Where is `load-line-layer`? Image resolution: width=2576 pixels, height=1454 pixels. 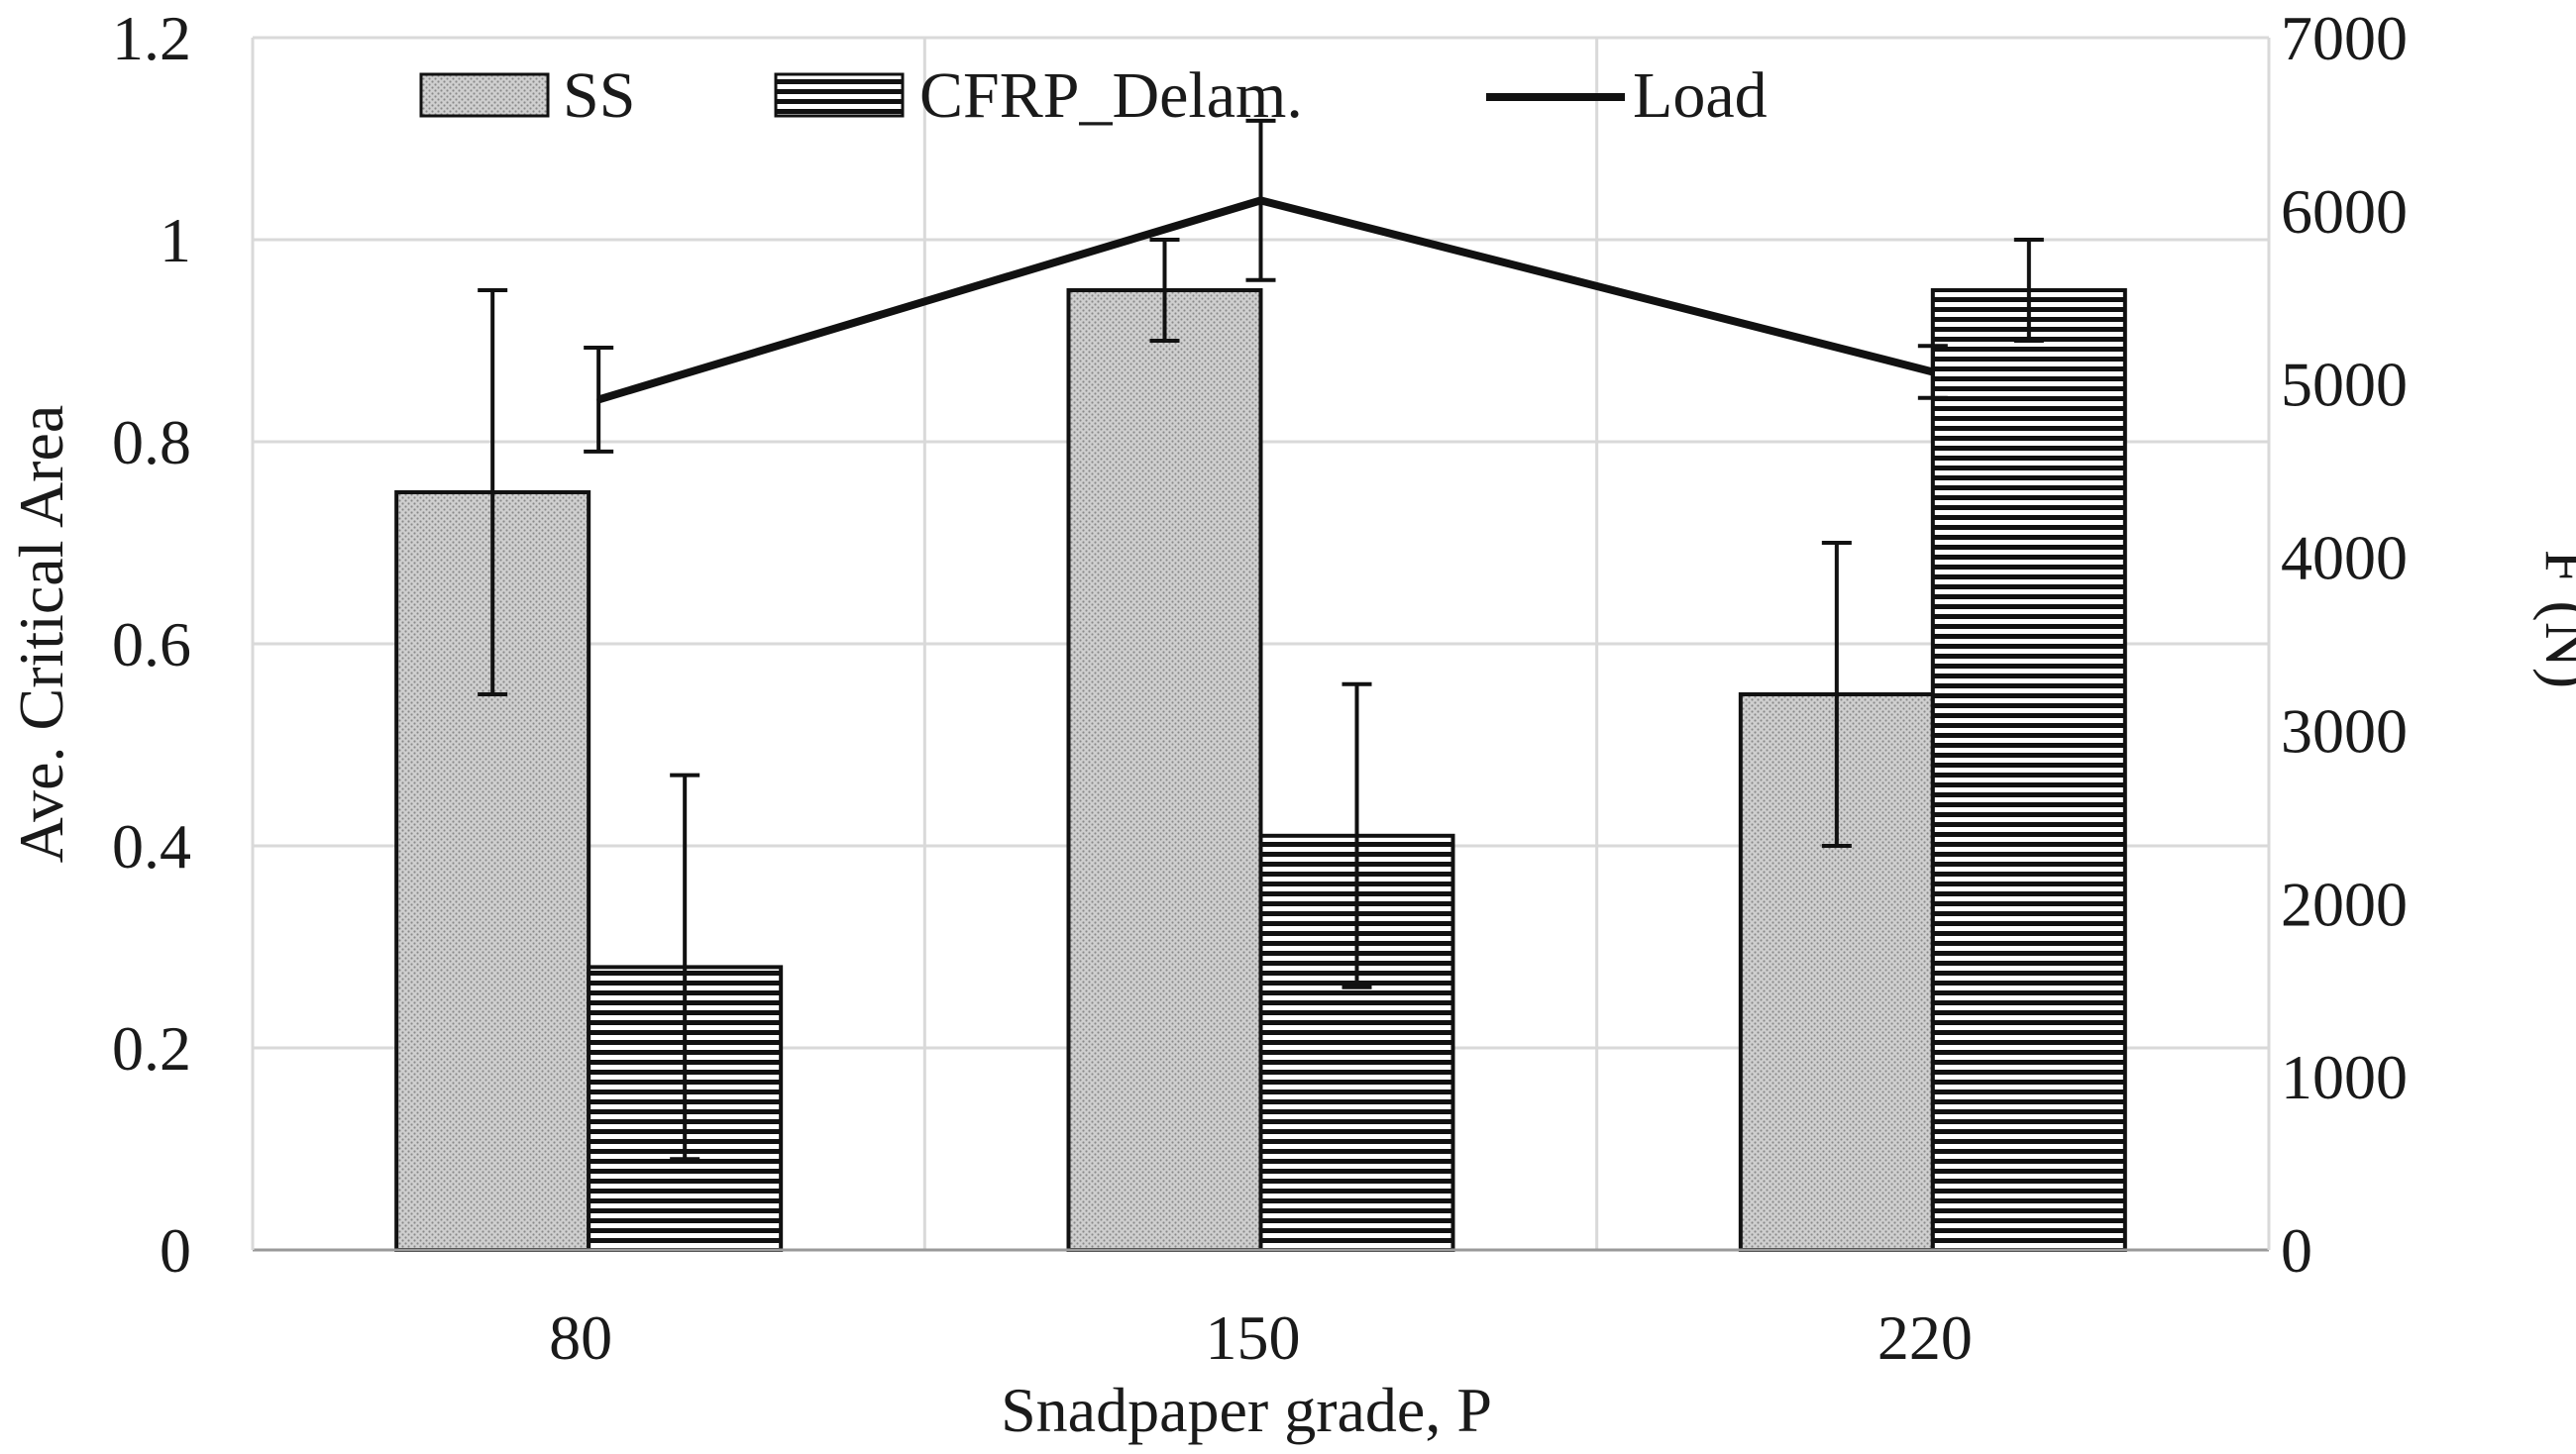
load-line-layer is located at coordinates (1265, 300).